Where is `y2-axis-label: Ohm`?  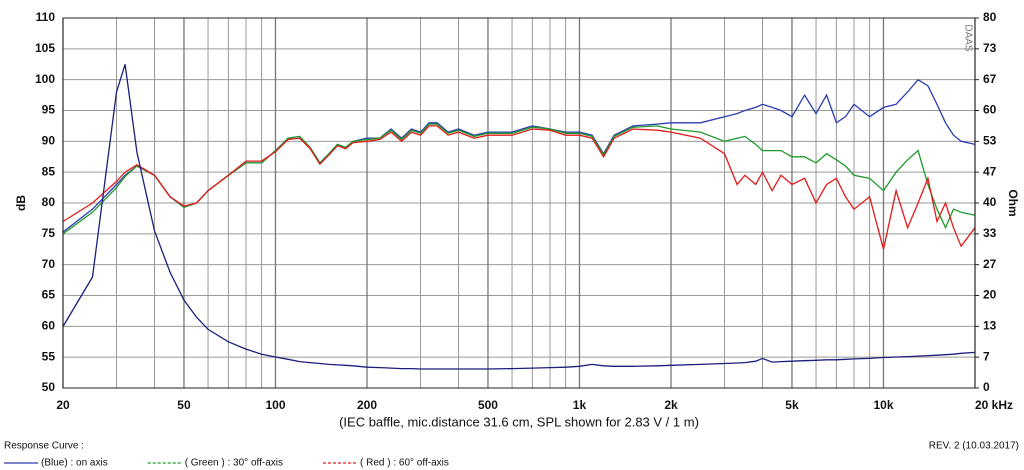 y2-axis-label: Ohm is located at coordinates (1013, 202).